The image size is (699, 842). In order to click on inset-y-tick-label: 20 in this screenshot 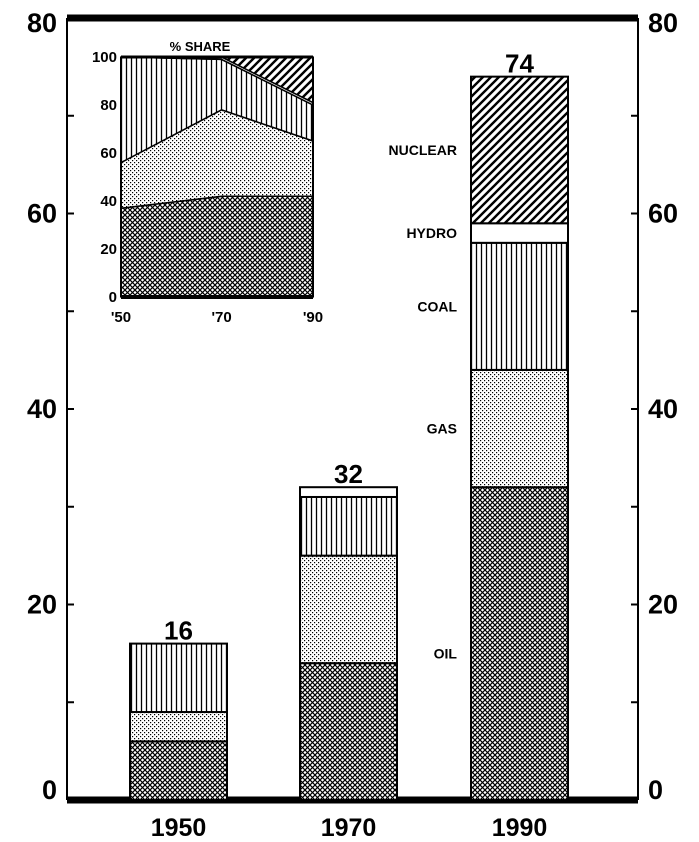, I will do `click(108, 249)`.